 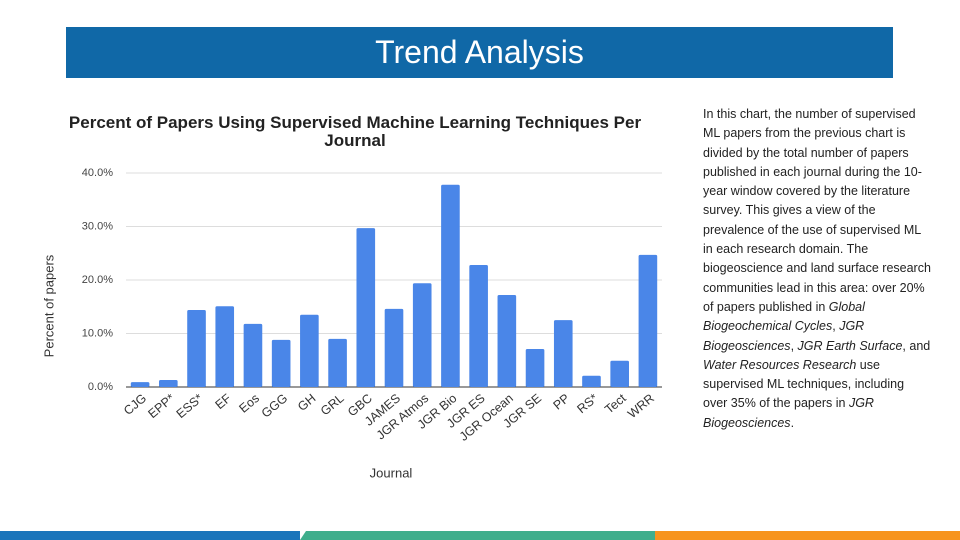 What do you see at coordinates (615, 404) in the screenshot?
I see `x-tick-label: Tect` at bounding box center [615, 404].